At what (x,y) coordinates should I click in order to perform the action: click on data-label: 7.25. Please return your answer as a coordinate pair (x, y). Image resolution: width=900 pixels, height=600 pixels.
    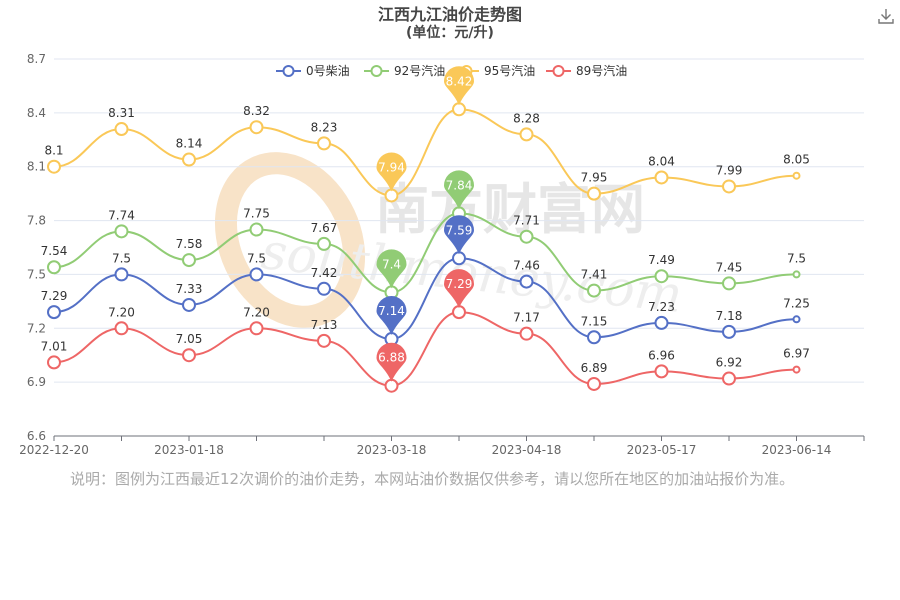
    Looking at the image, I should click on (796, 303).